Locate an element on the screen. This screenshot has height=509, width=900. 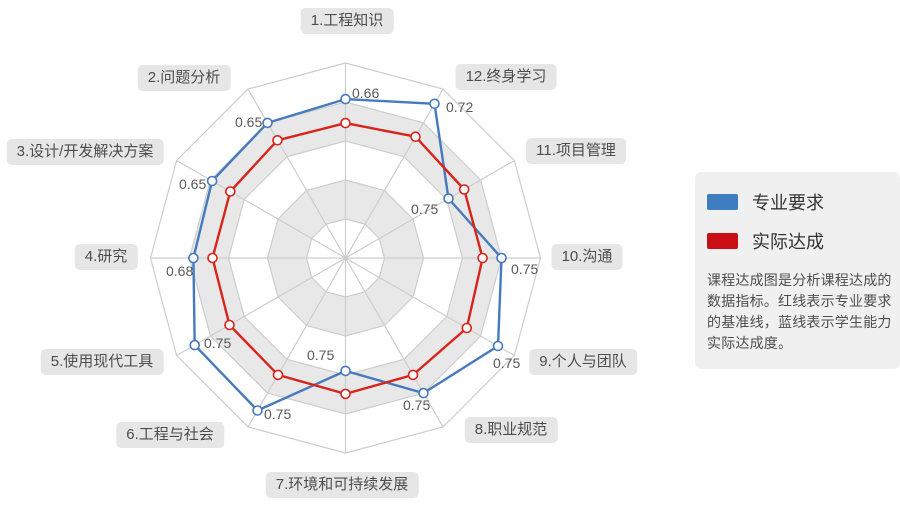
legend-item-actual-attainment: 实际达成 is located at coordinates (799, 241).